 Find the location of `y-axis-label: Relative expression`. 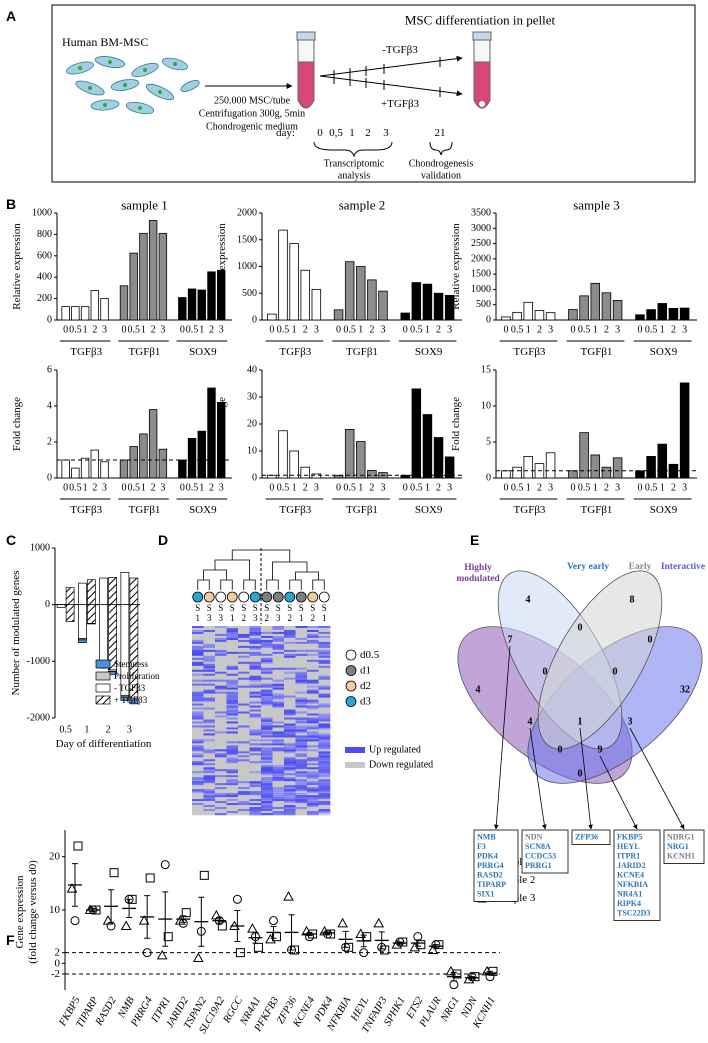

y-axis-label: Relative expression is located at coordinates (17, 266).